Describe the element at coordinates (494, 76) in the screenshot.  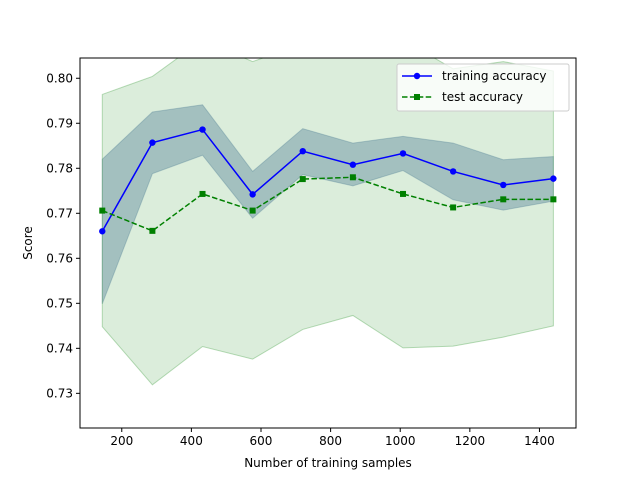
I see `legend-label-0: training accuracy` at that location.